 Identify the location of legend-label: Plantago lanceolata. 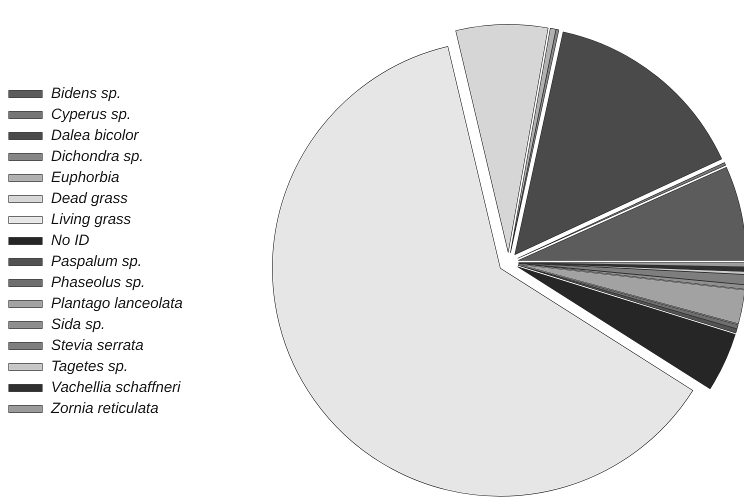
(117, 303).